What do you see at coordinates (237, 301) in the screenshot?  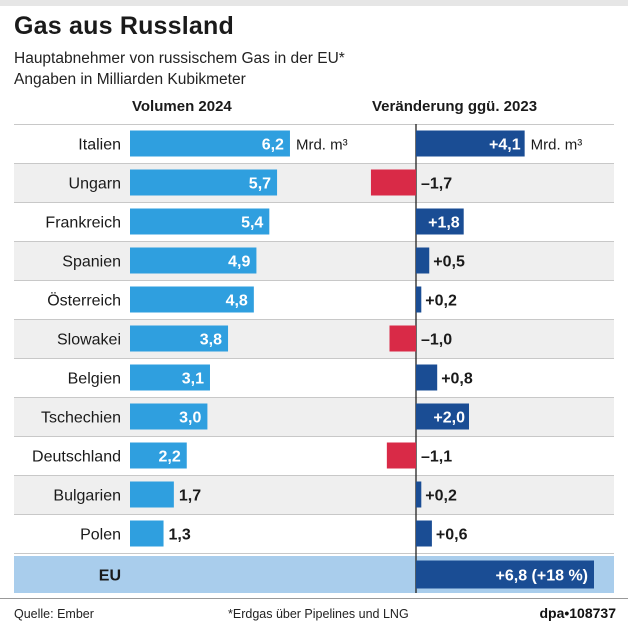 I see `volume-value-label: 4,8` at bounding box center [237, 301].